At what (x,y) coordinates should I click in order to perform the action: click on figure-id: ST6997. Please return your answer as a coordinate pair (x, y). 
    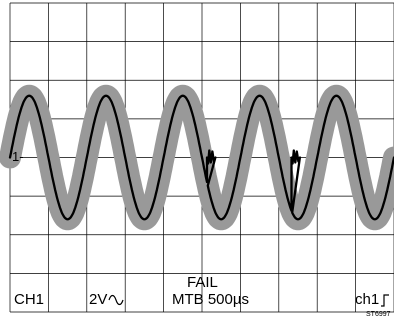
    Looking at the image, I should click on (378, 314).